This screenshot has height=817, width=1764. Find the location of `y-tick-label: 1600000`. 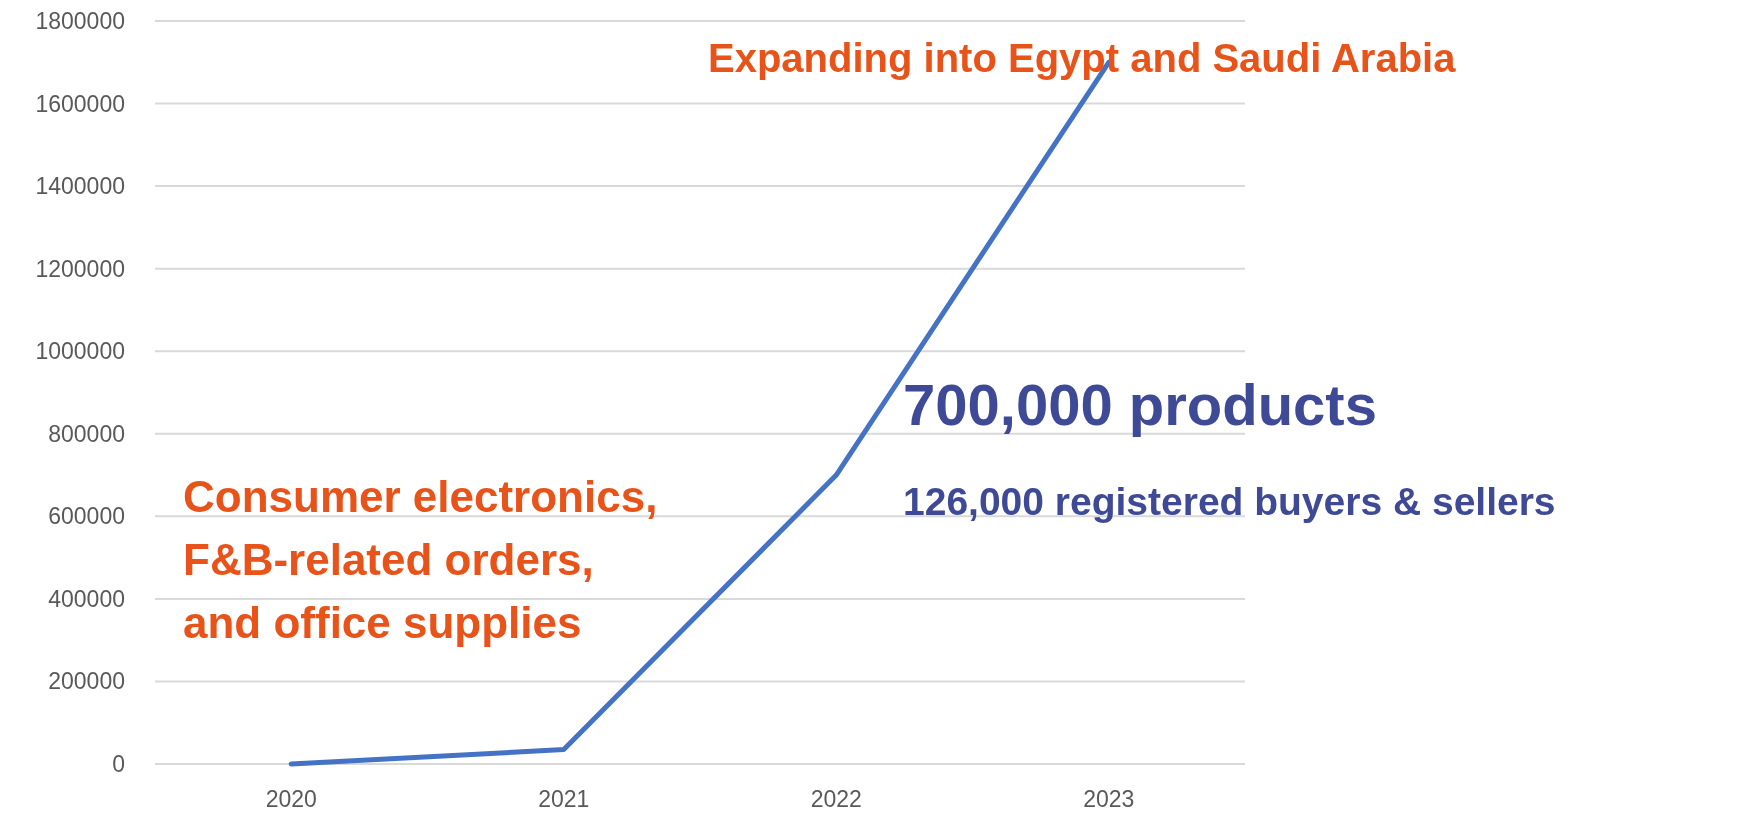

y-tick-label: 1600000 is located at coordinates (80, 103).